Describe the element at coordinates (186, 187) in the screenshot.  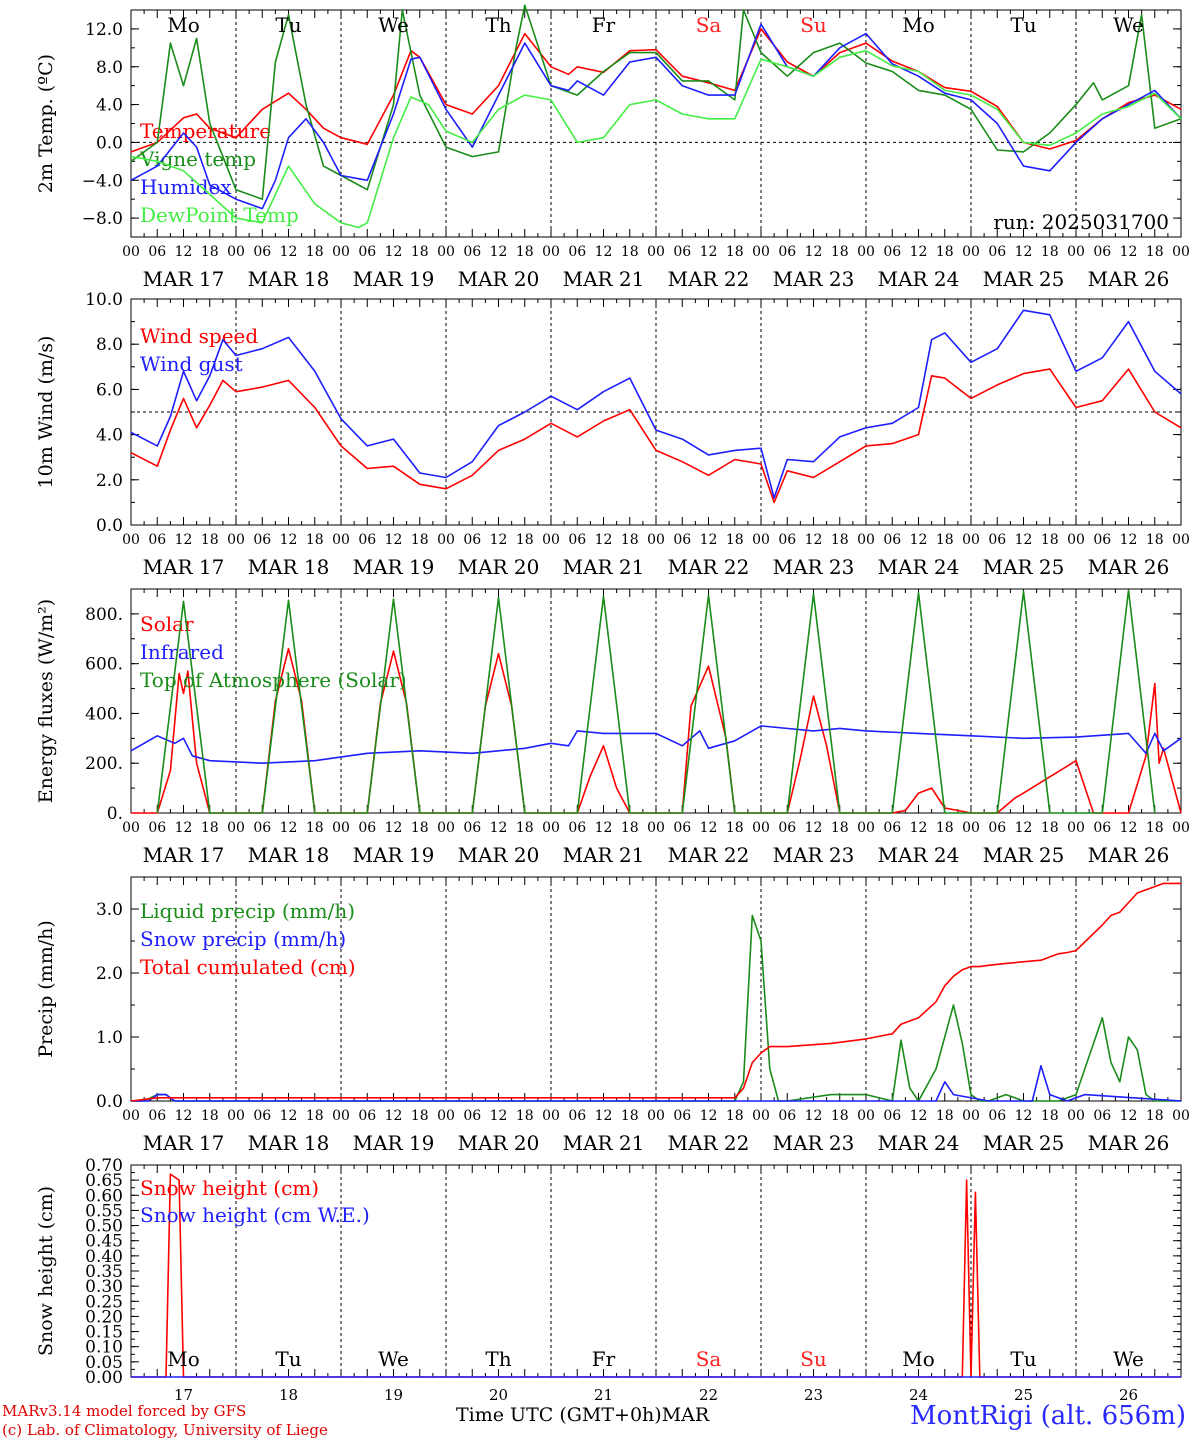
I see `legend-entry: Humidex` at that location.